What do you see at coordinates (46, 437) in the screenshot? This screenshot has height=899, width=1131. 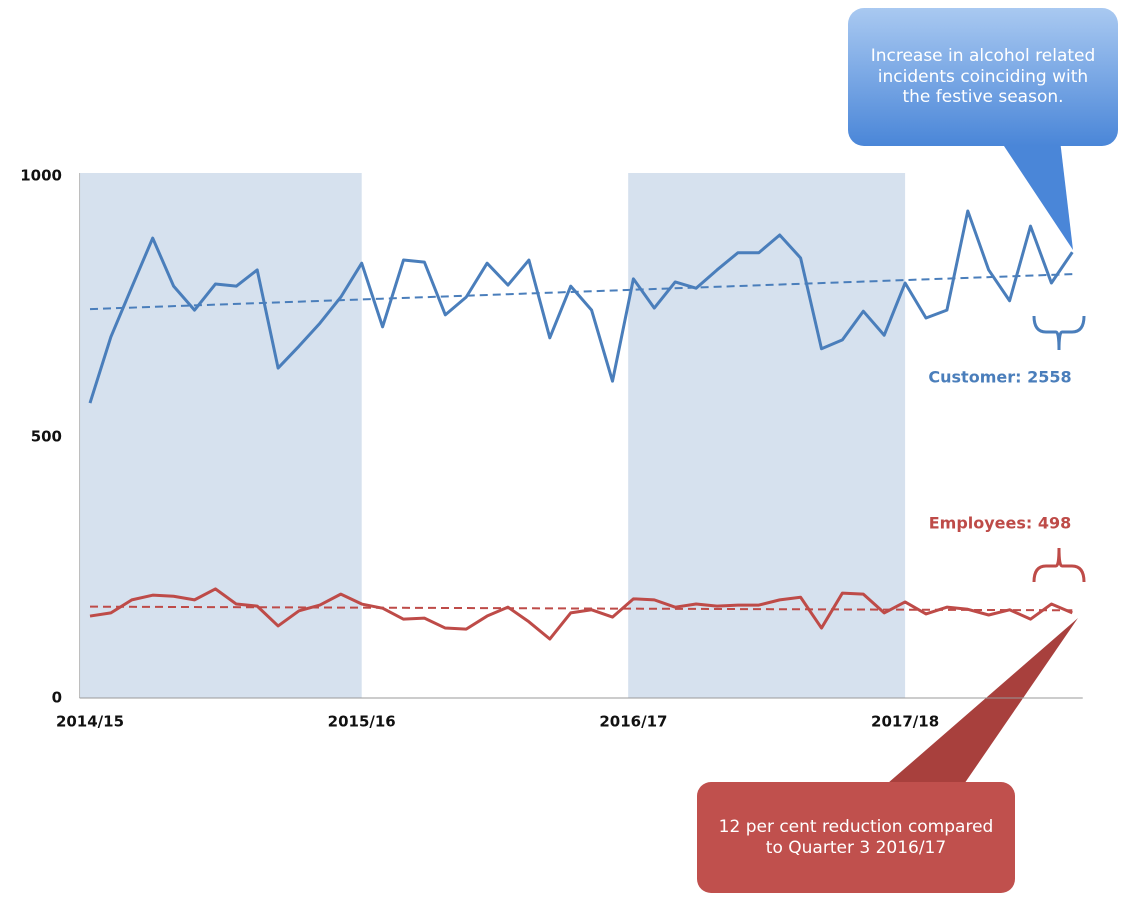 I see `y-tick-label: 500` at bounding box center [46, 437].